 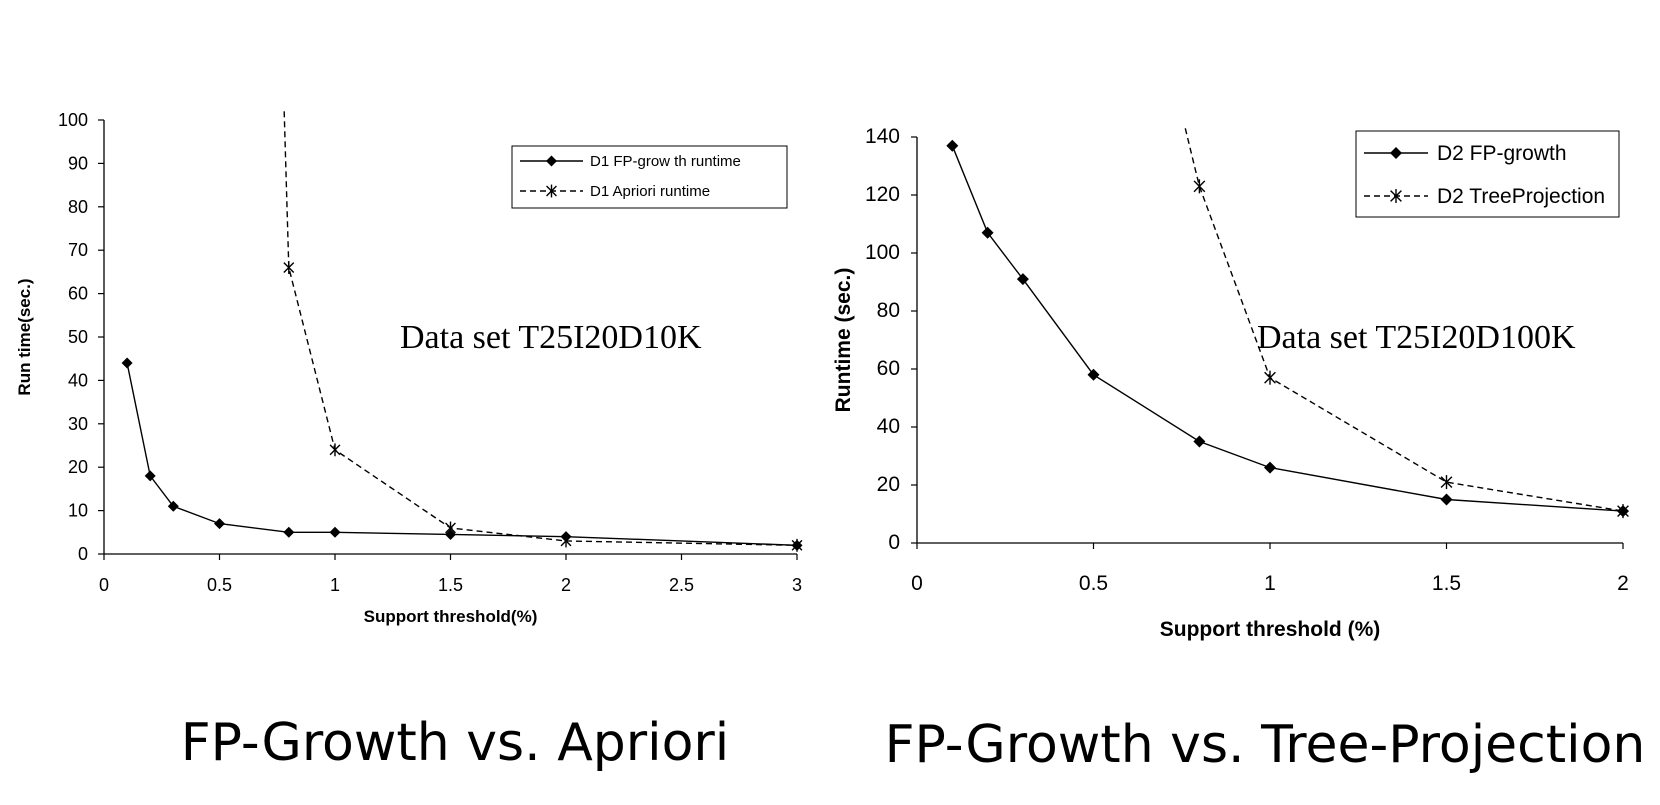 I want to click on chart2-legend-label: D2 FP-growth, so click(x=1502, y=153).